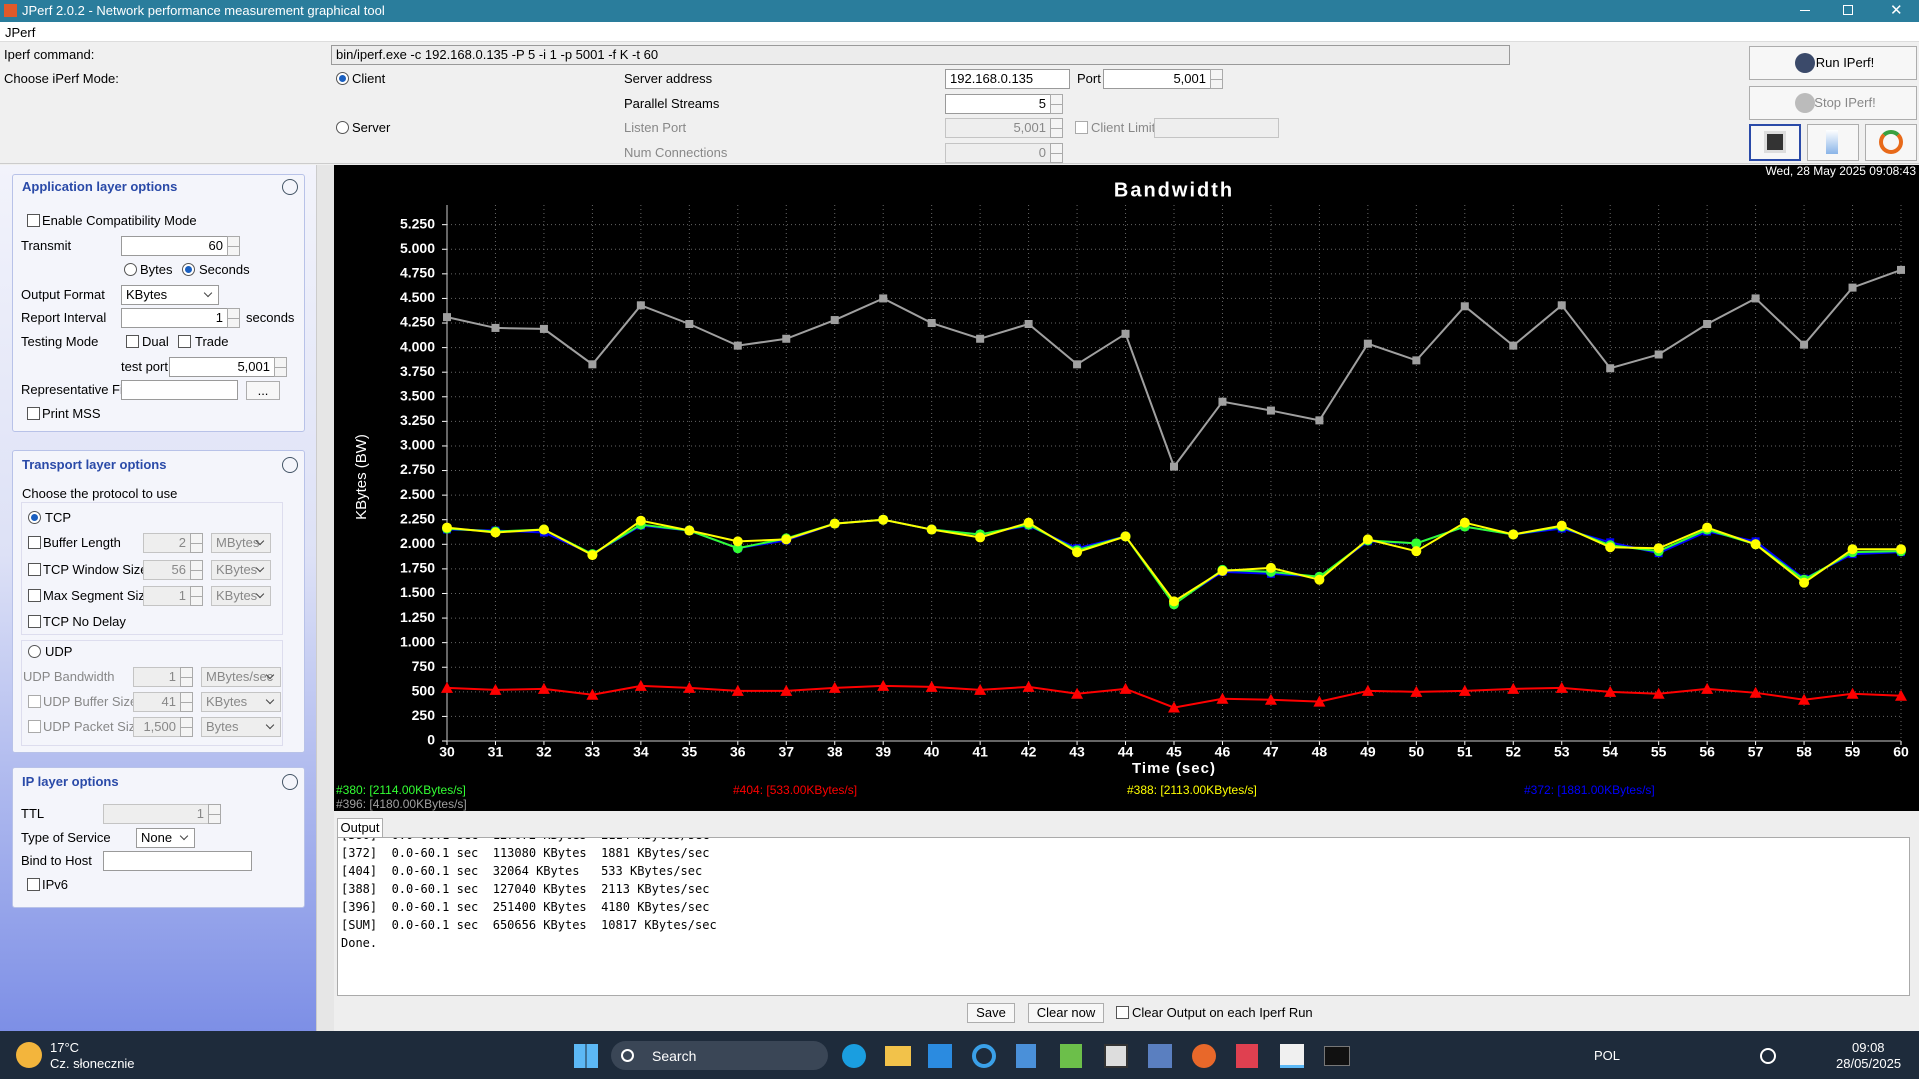 This screenshot has width=1919, height=1079. I want to click on text-field: 56, so click(173, 570).